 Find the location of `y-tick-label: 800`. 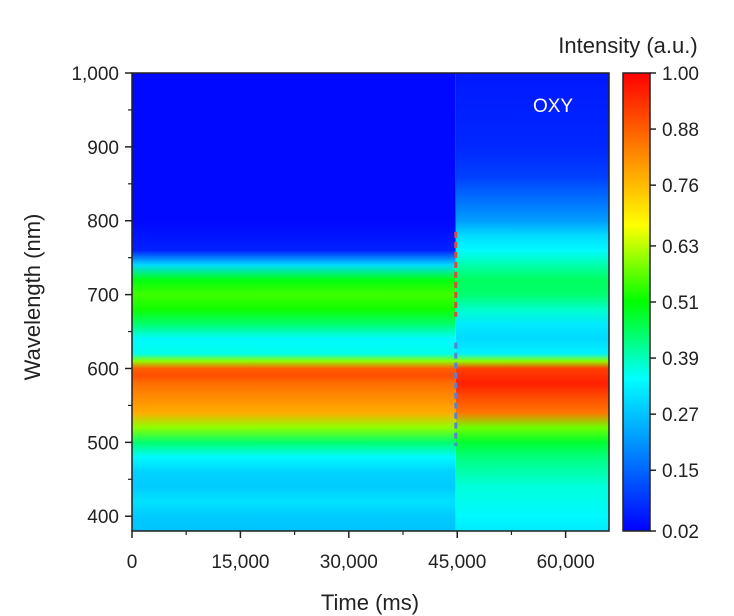

y-tick-label: 800 is located at coordinates (103, 222).